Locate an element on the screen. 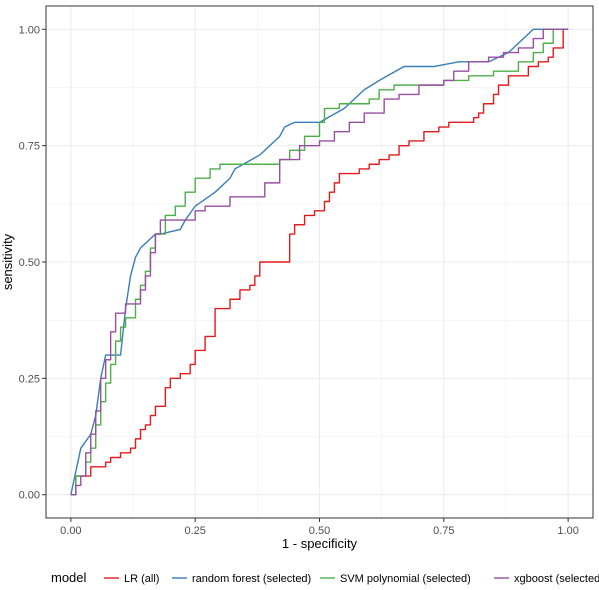 This screenshot has height=590, width=599. y-tick-label: 0.25 is located at coordinates (29, 379).